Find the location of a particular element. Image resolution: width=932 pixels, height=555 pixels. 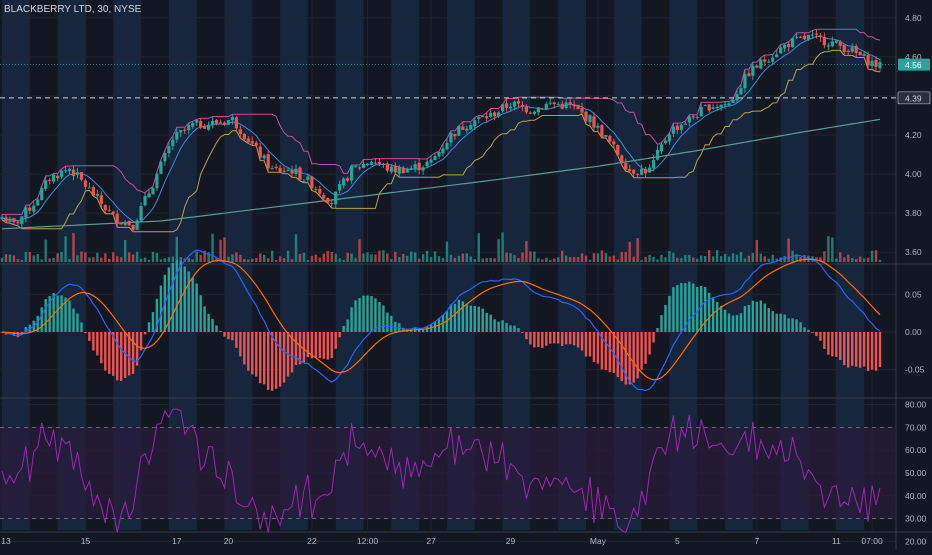

time-tick-label: 11 is located at coordinates (836, 541).